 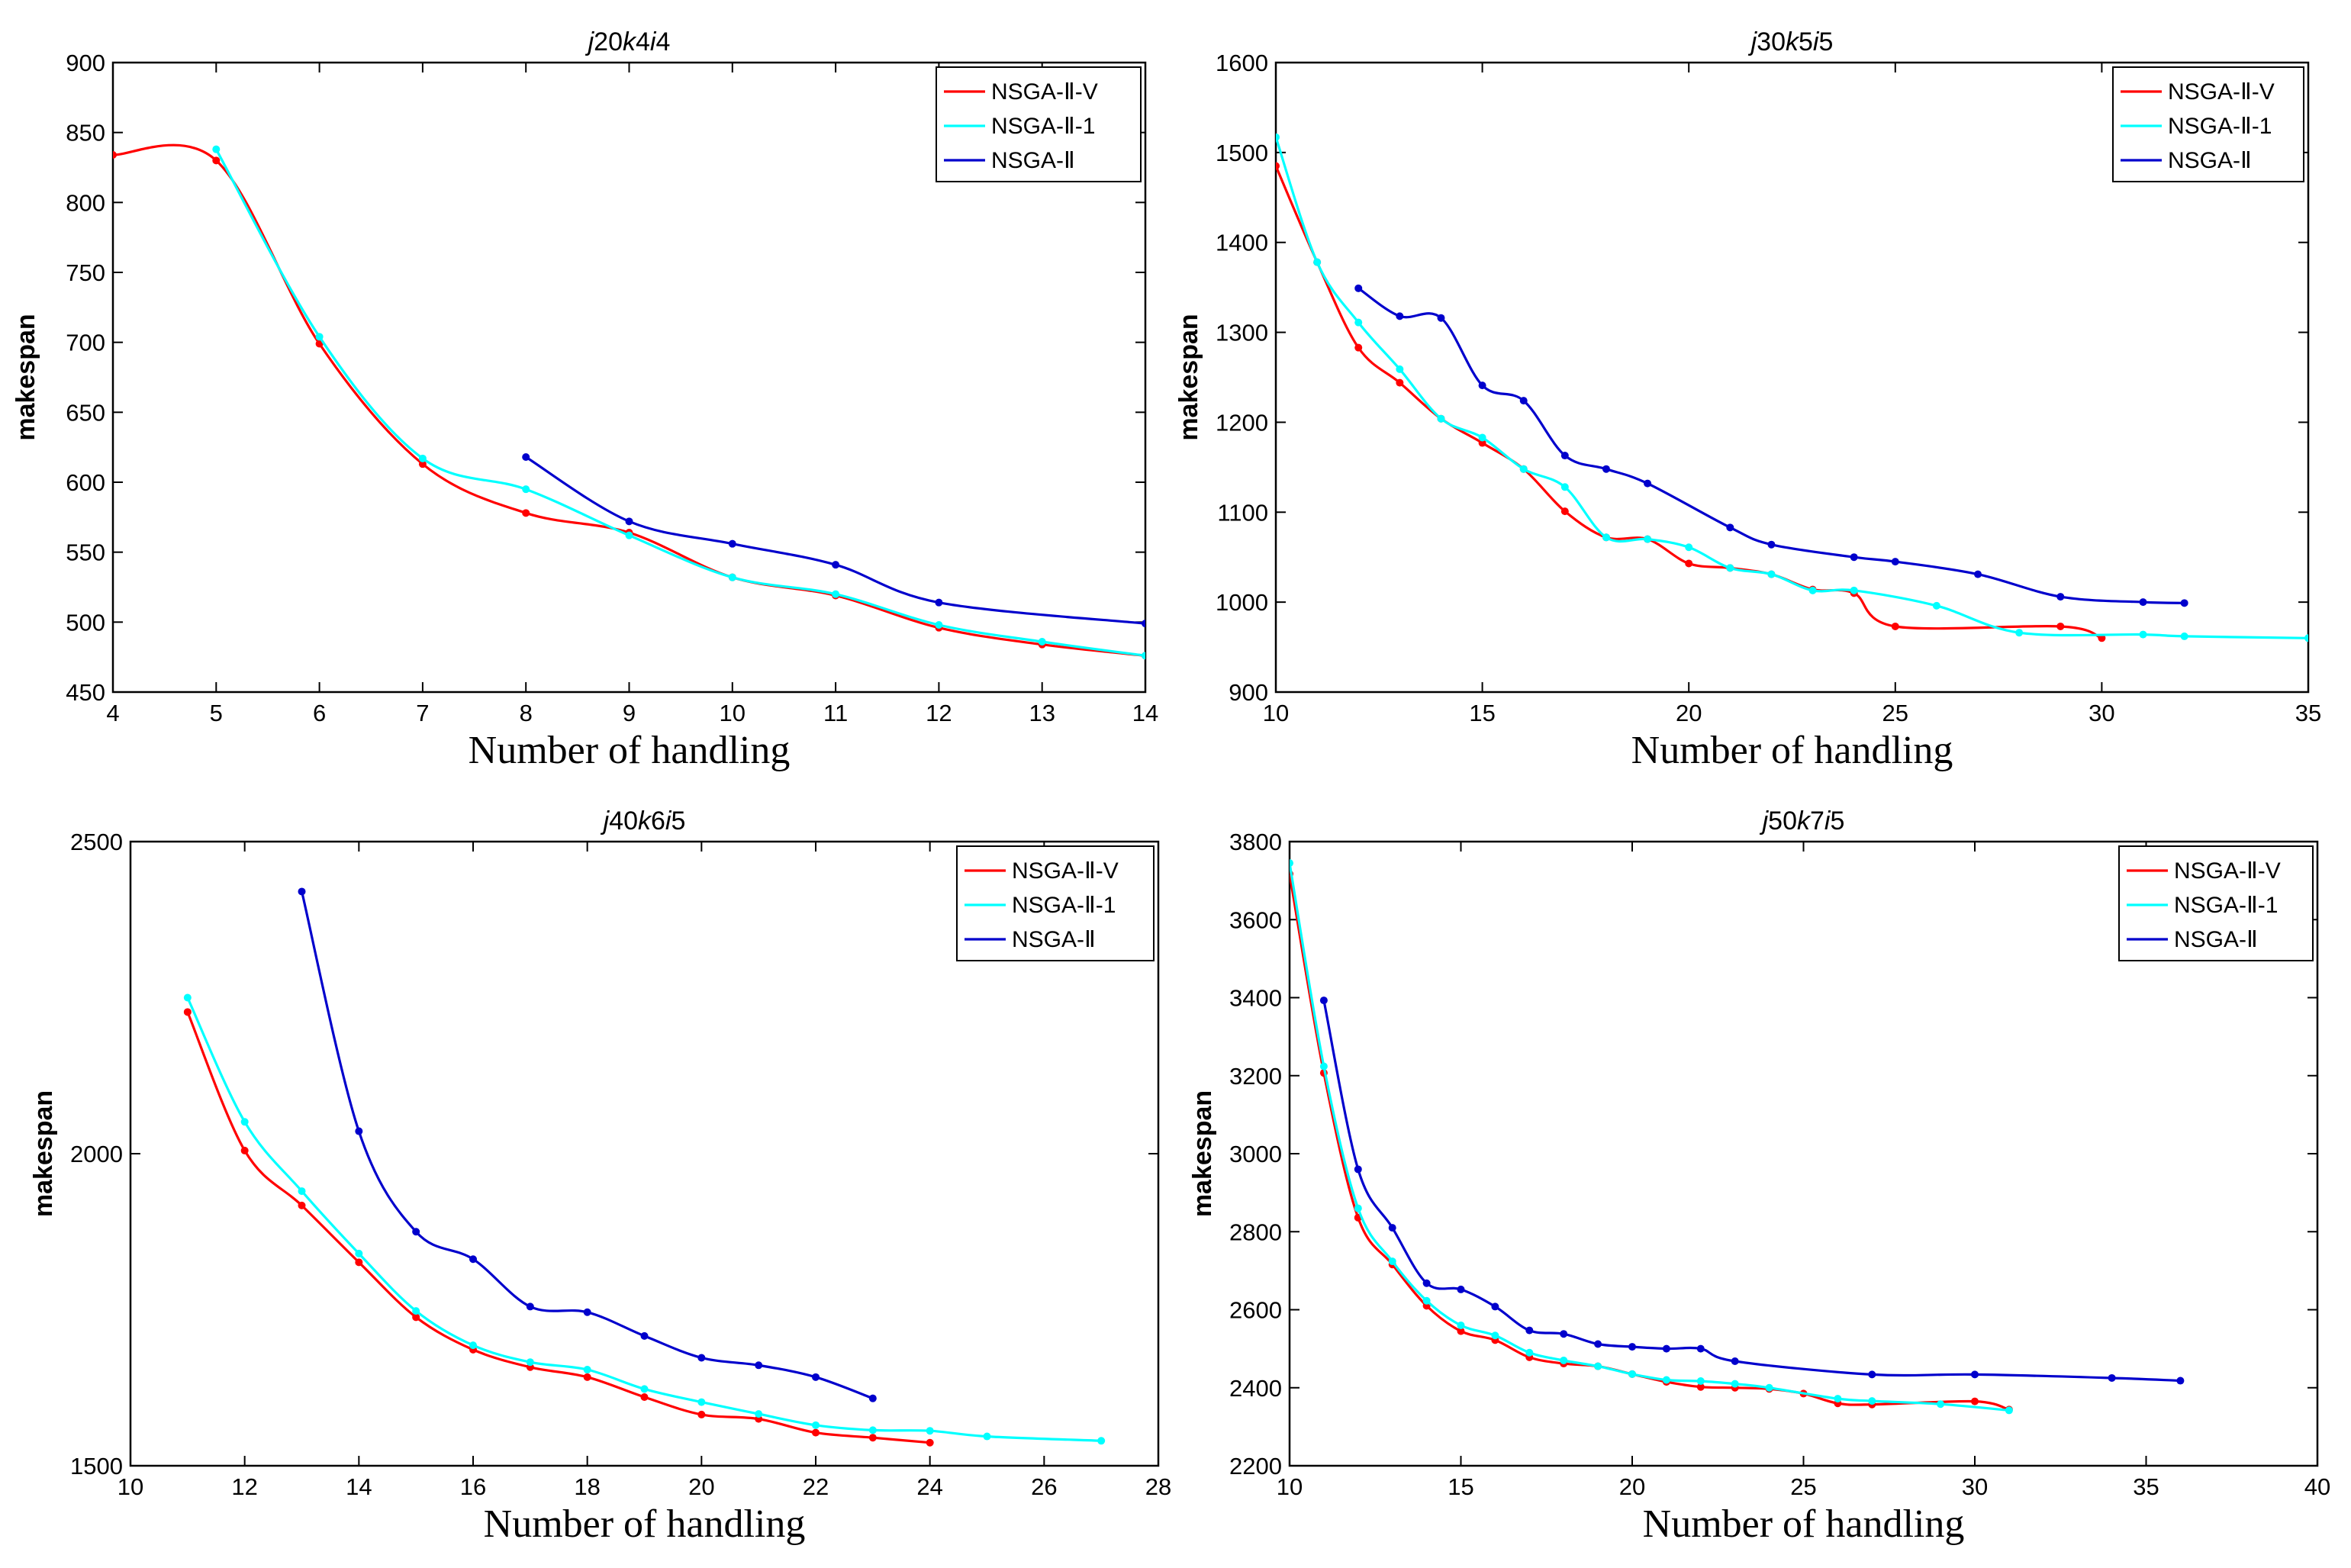 I want to click on y-tick-label: 3400, so click(x=1255, y=998).